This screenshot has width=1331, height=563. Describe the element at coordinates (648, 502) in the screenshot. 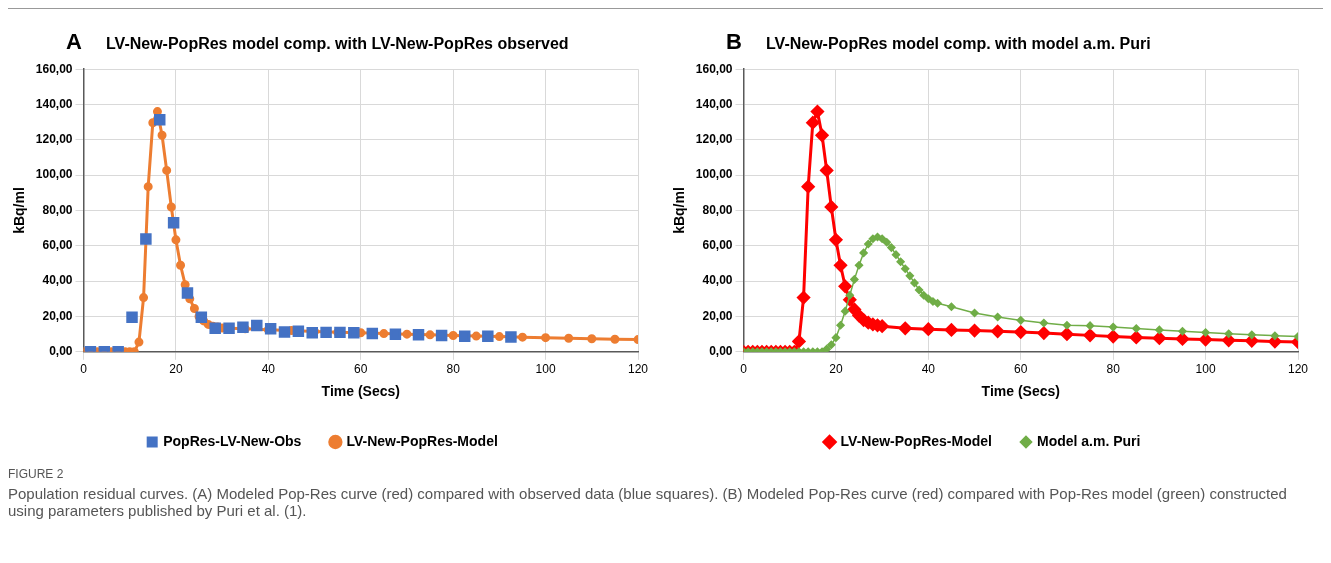

I see `text: Population residual curves. (A) Modeled Pop-Res curve (red) compared with observed data (blue squares). (B) Modeled Pop-Res curve (red) compared with Pop-Res model (green) constructed using parameters published by Puri et al. (1).` at that location.